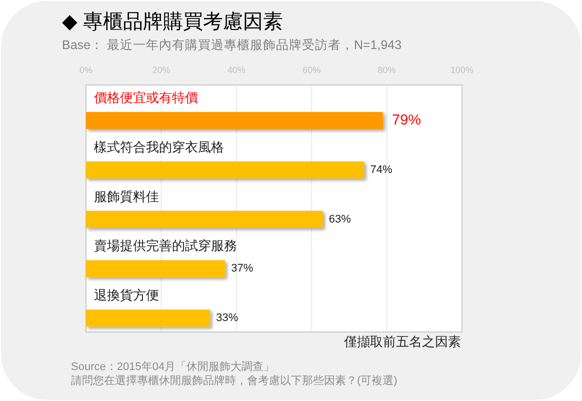 This screenshot has width=582, height=401. I want to click on source-note: Source：2015年04月「休閒服飾大調查」, so click(173, 366).